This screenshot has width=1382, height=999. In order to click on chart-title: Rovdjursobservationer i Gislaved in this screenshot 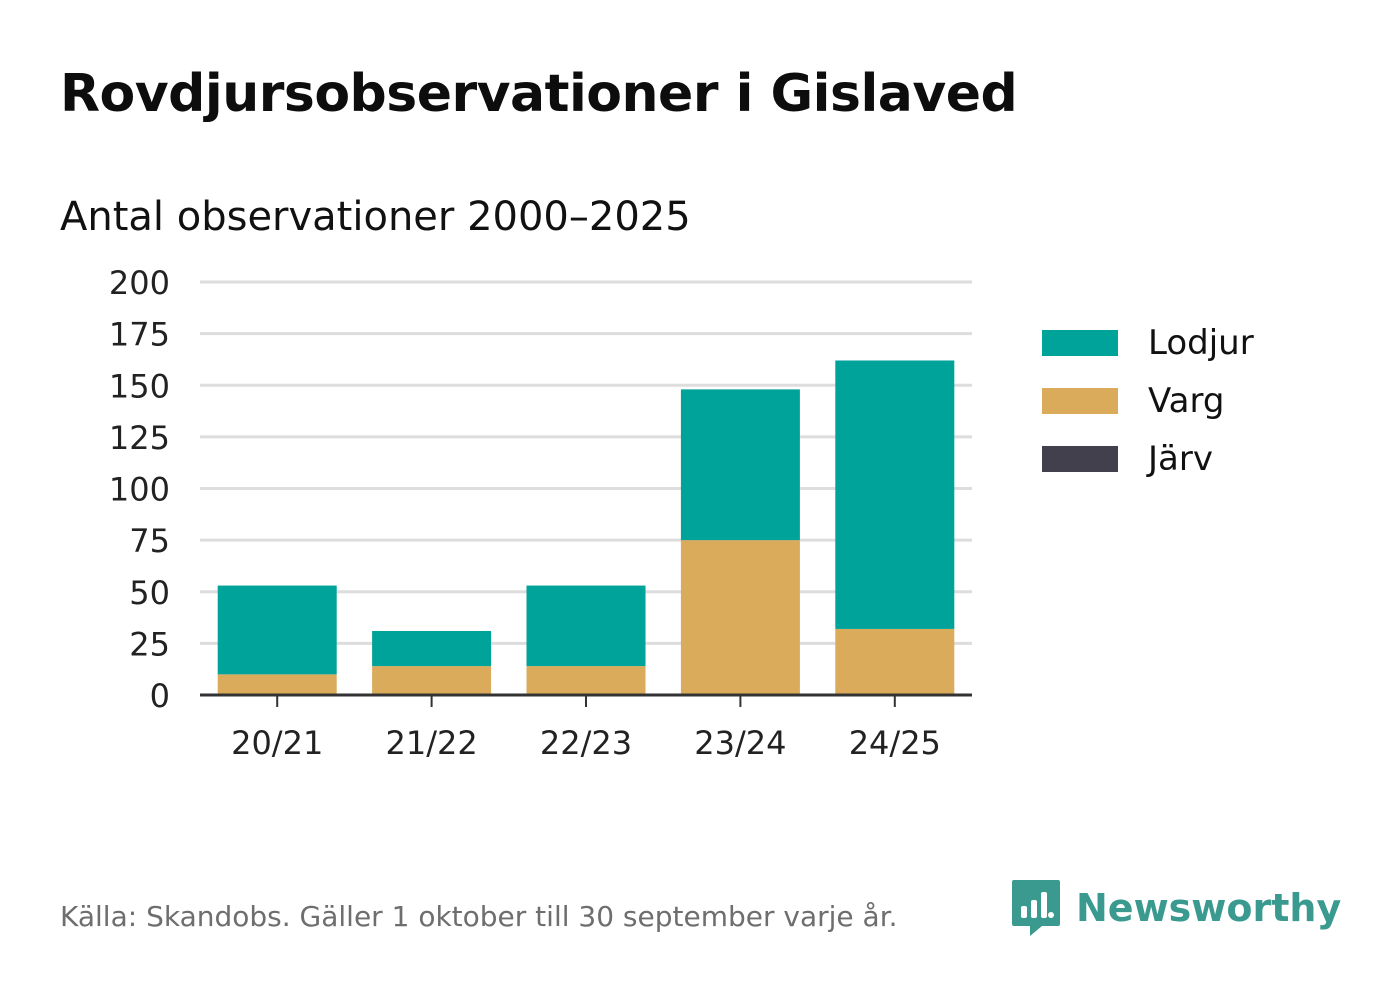, I will do `click(539, 94)`.